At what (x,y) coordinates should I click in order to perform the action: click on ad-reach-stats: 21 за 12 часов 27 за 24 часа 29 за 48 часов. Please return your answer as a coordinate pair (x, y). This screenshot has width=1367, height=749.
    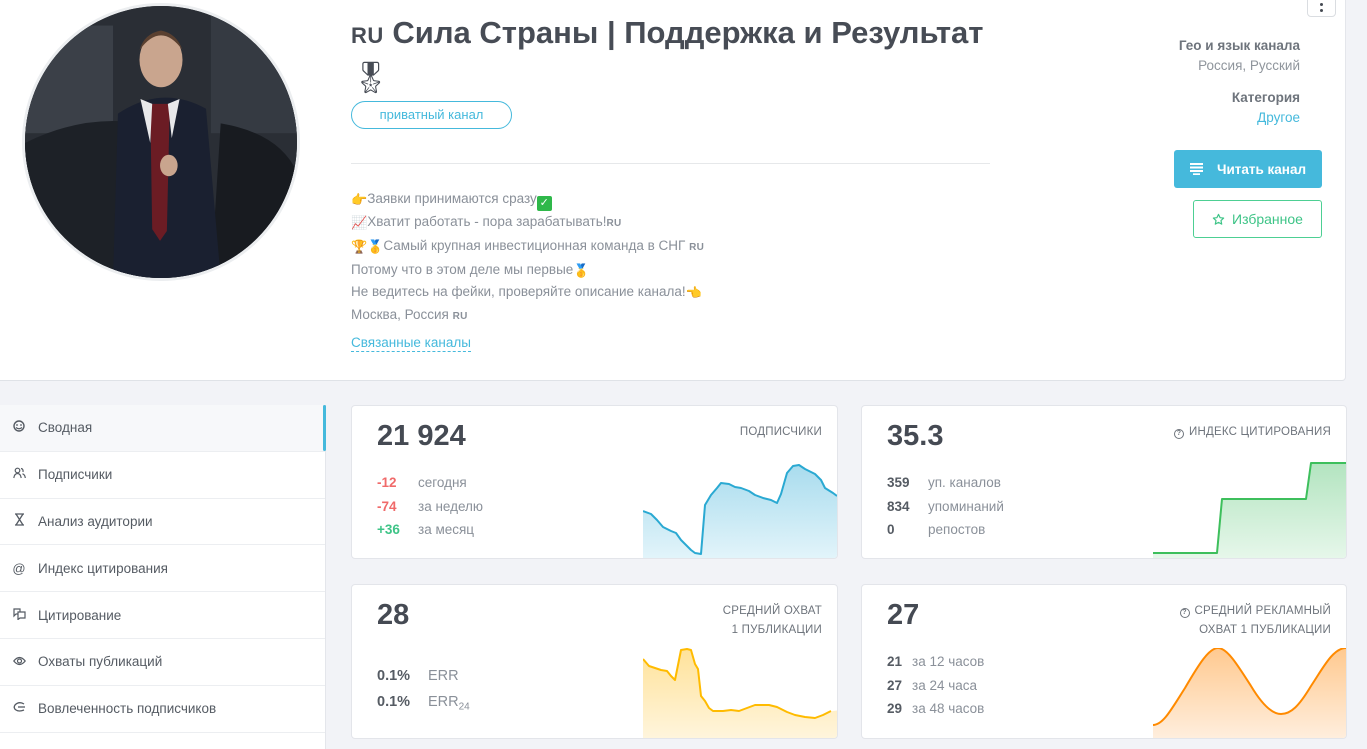
    Looking at the image, I should click on (935, 685).